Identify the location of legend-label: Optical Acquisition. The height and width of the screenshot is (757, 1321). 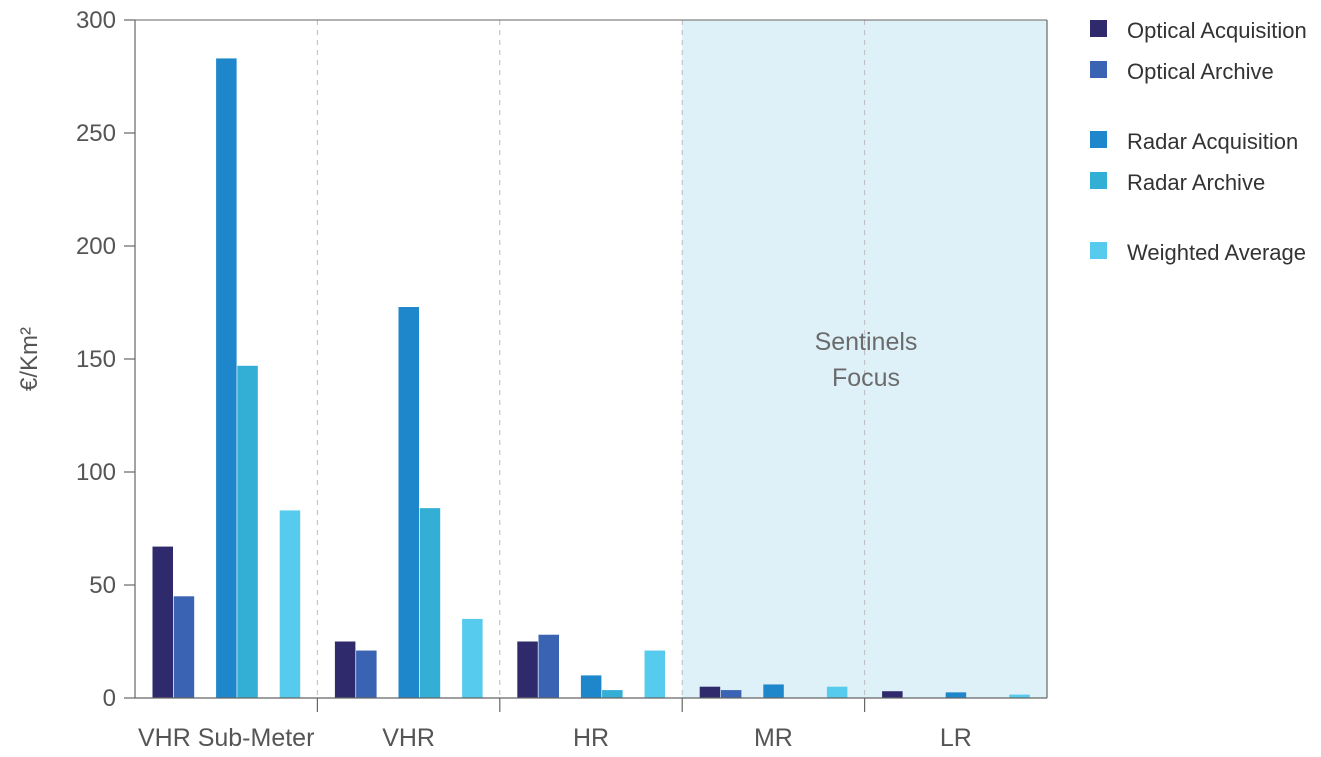
(1217, 30).